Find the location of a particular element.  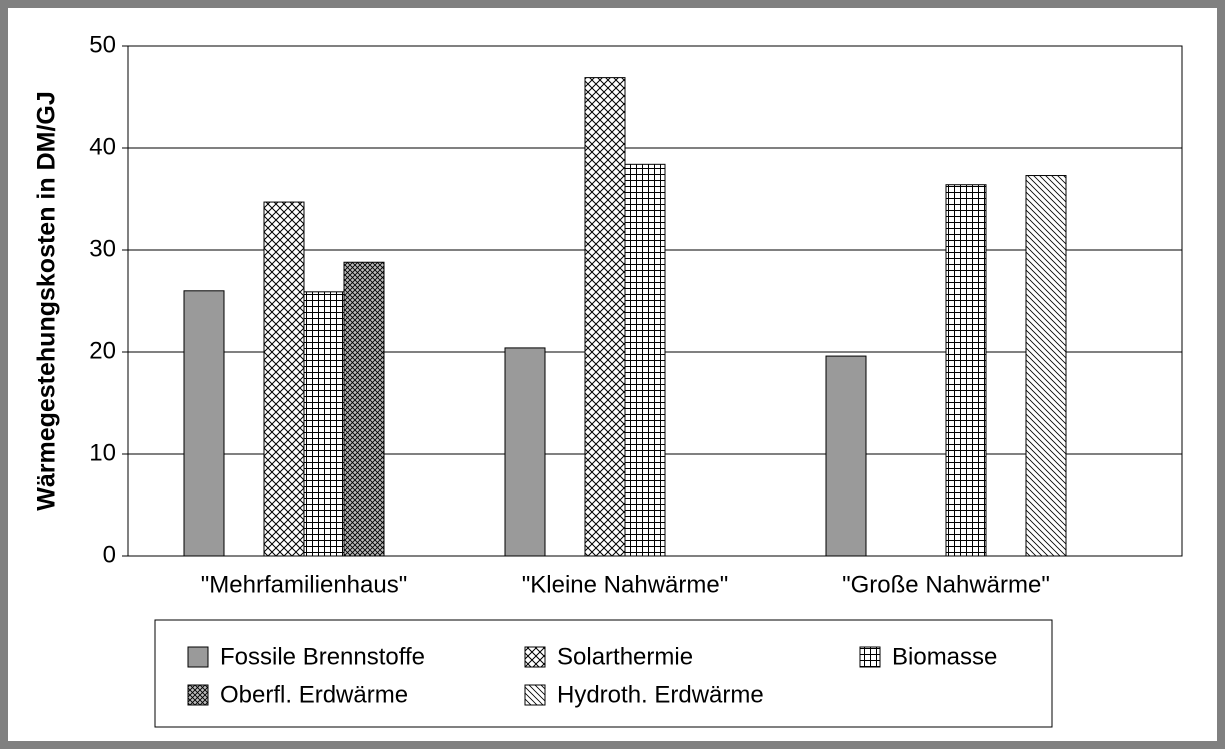

y-tick-label: 50 is located at coordinates (102, 44).